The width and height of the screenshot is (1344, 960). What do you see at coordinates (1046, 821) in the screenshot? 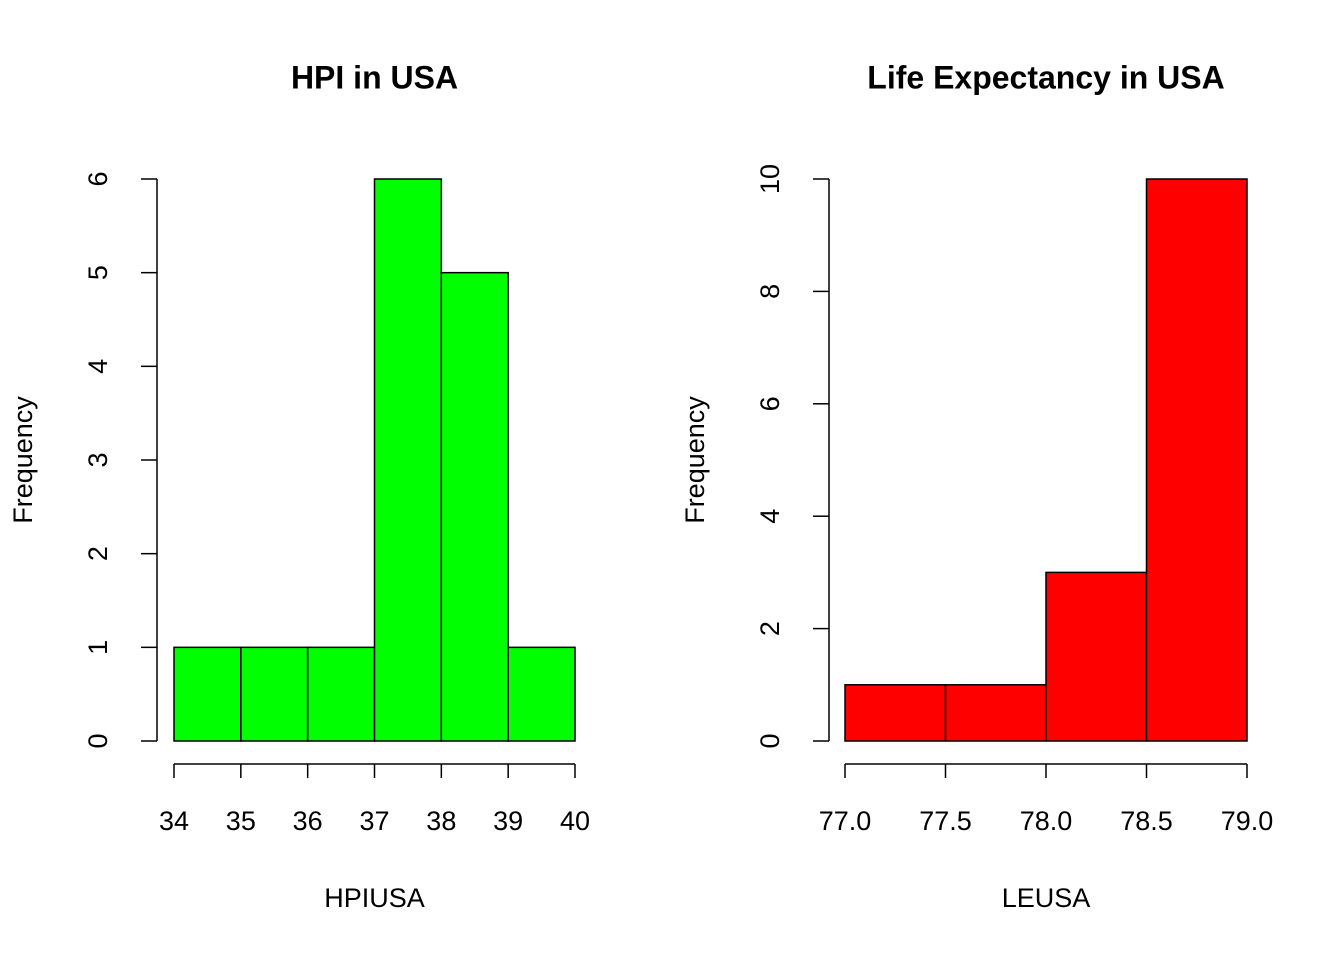
I see `x-tick-label: 78.0` at bounding box center [1046, 821].